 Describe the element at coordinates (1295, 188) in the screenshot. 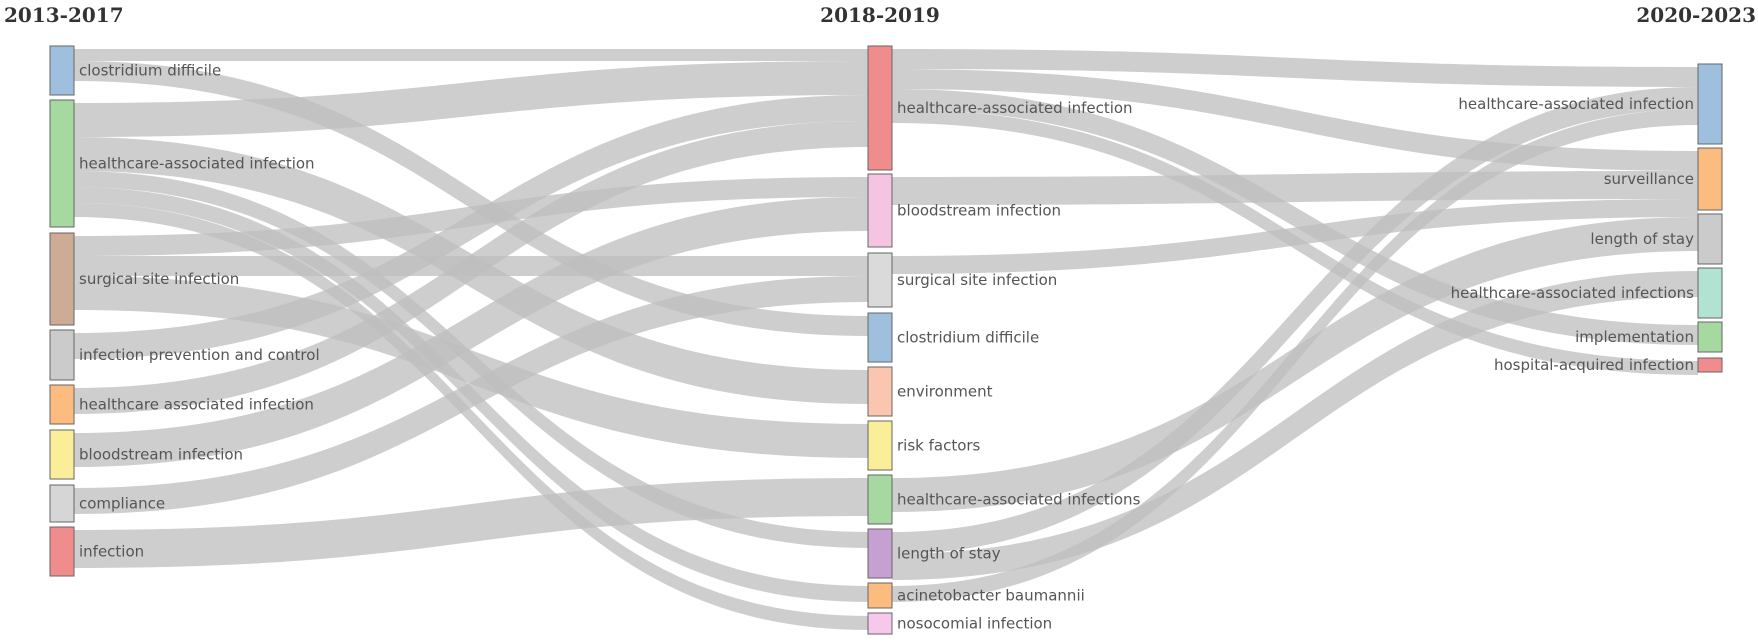

I see `flow-b1-c1` at that location.